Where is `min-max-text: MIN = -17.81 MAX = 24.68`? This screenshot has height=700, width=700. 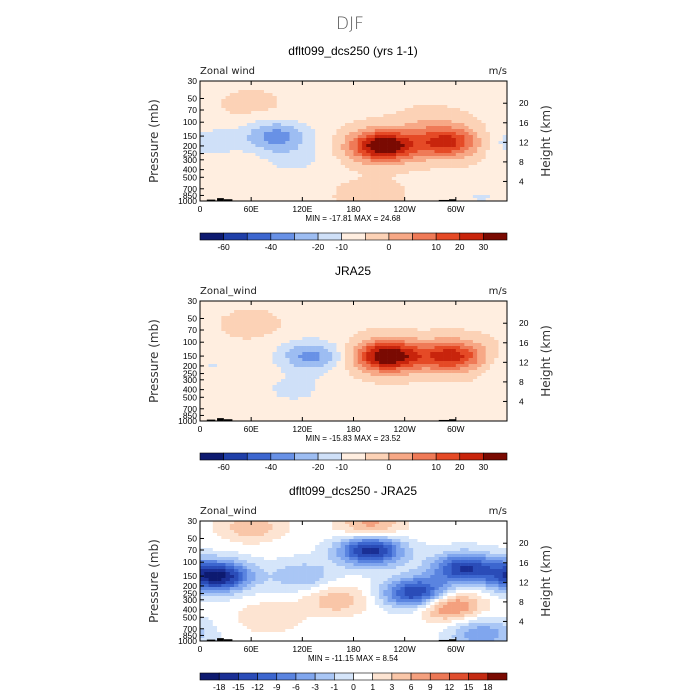 min-max-text: MIN = -17.81 MAX = 24.68 is located at coordinates (353, 218).